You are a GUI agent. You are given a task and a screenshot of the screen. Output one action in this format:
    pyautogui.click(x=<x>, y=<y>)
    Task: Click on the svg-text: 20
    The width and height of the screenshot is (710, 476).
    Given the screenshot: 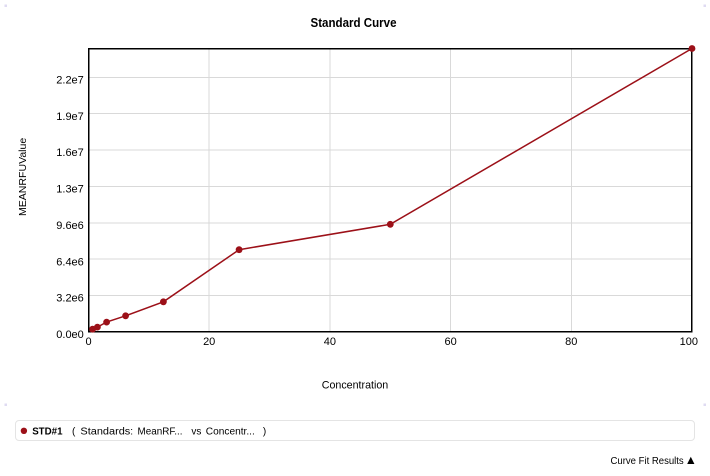 What is the action you would take?
    pyautogui.click(x=209, y=342)
    